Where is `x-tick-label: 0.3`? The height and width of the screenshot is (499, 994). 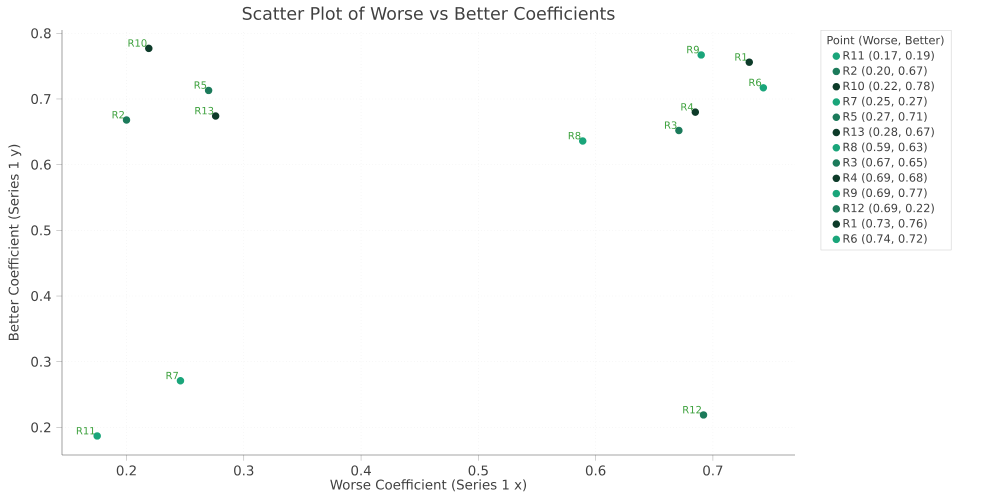 x-tick-label: 0.3 is located at coordinates (244, 470).